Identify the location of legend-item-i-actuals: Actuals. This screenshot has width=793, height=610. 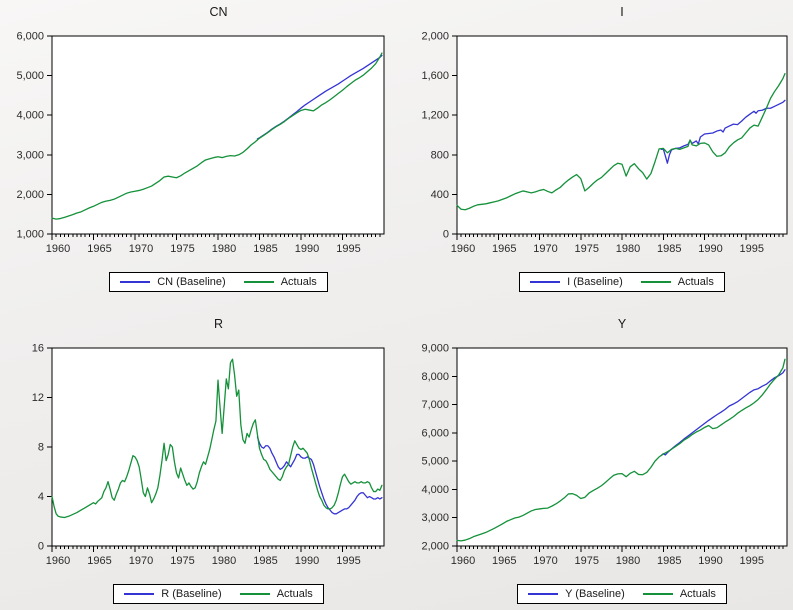
(677, 282).